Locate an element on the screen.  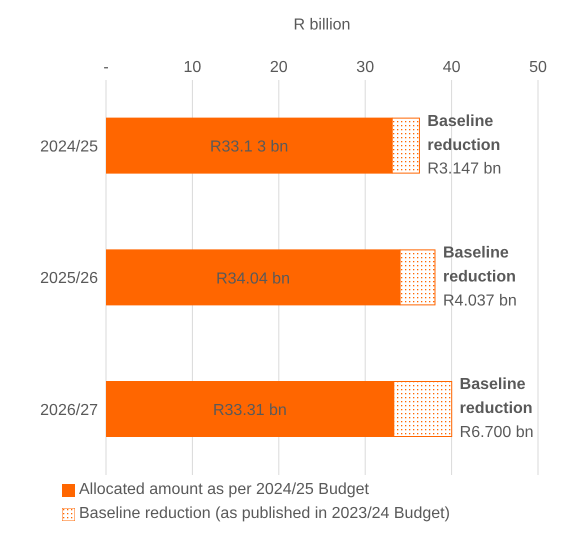
x-tick-label: 10 is located at coordinates (193, 67).